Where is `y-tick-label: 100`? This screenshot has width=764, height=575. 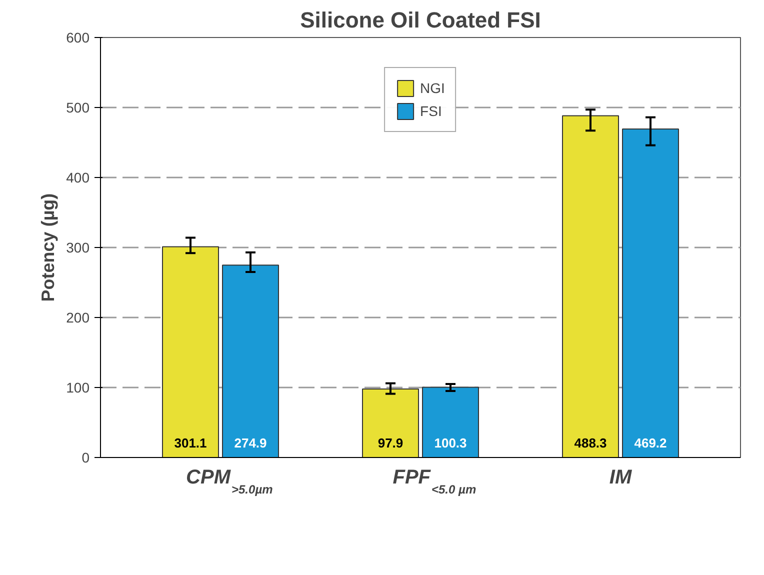 y-tick-label: 100 is located at coordinates (78, 388).